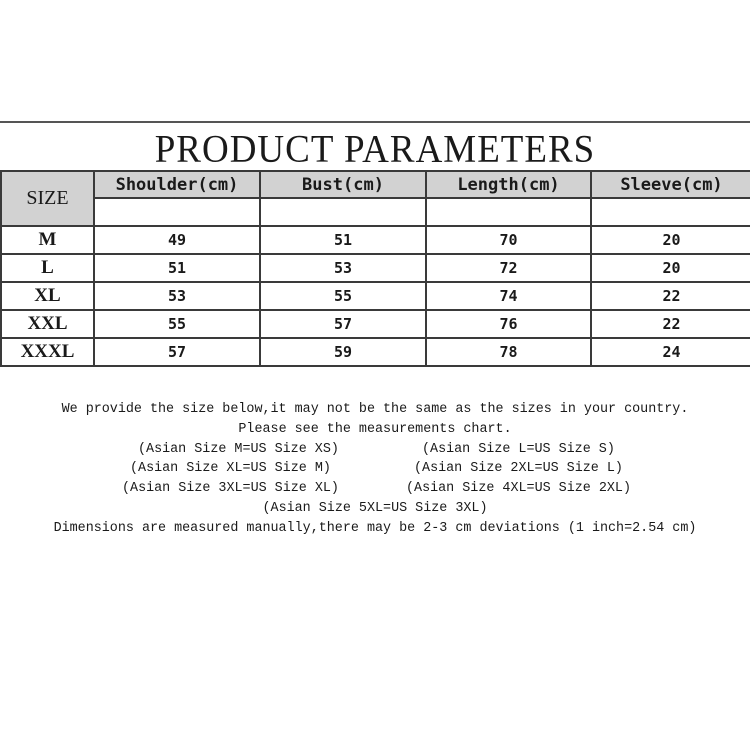  Describe the element at coordinates (518, 469) in the screenshot. I see `size-conversion: (Asian Size 2XL=US Size L)` at that location.